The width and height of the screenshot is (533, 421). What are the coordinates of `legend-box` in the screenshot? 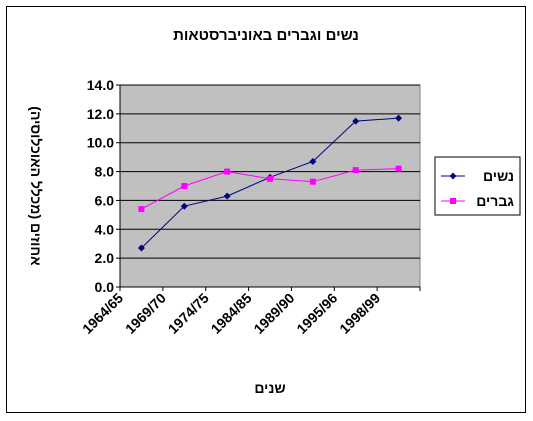 It's located at (477, 186).